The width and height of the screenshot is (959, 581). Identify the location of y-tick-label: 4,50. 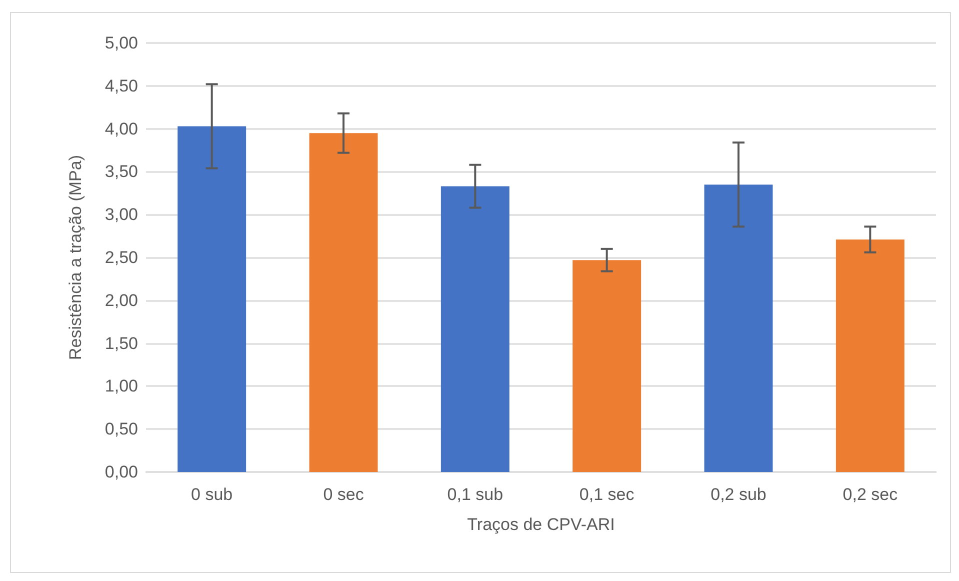
(121, 86).